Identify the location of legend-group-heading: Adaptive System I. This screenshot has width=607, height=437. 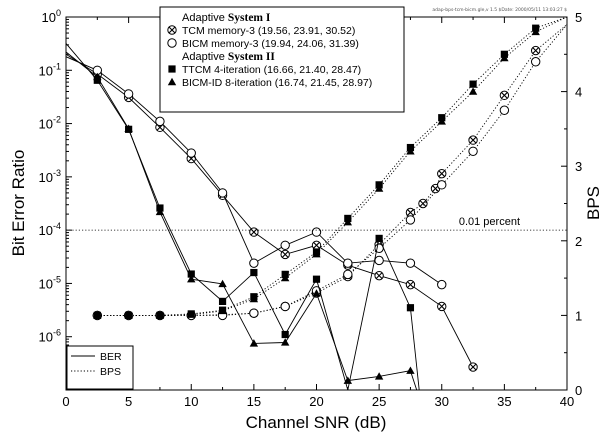
(226, 18).